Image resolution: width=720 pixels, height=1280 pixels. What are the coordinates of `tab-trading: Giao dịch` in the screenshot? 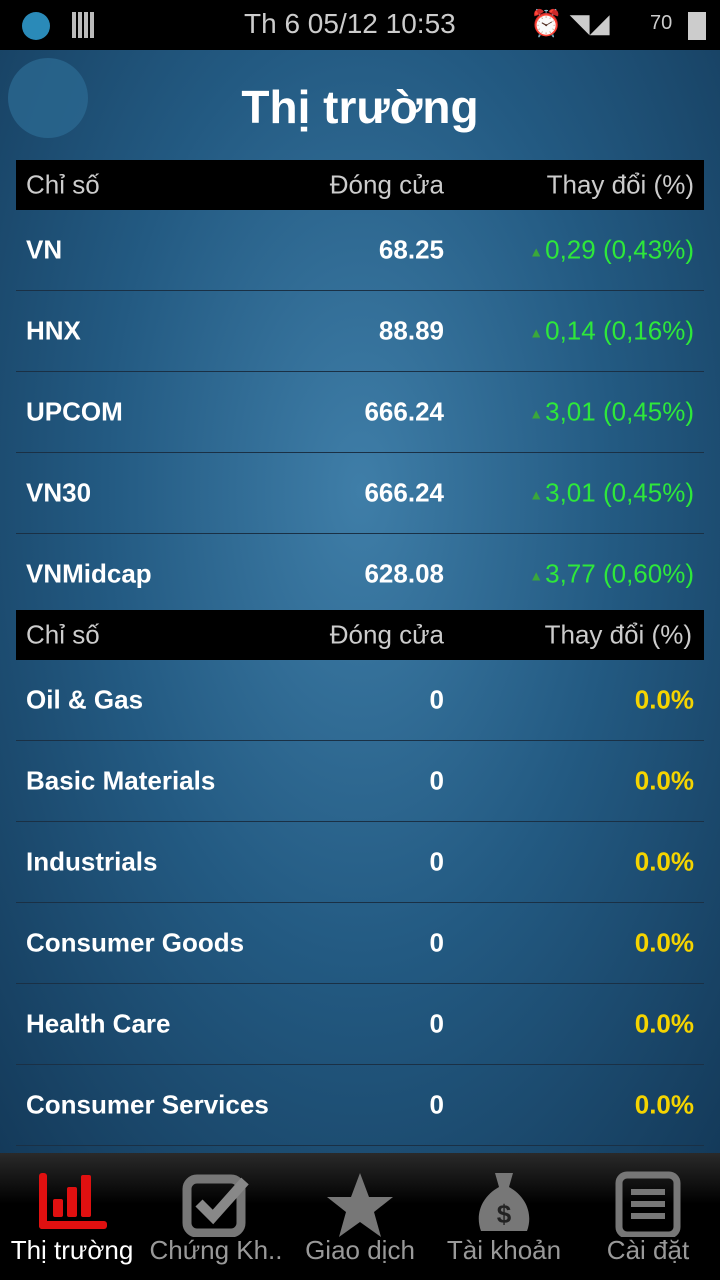 It's located at (360, 1216).